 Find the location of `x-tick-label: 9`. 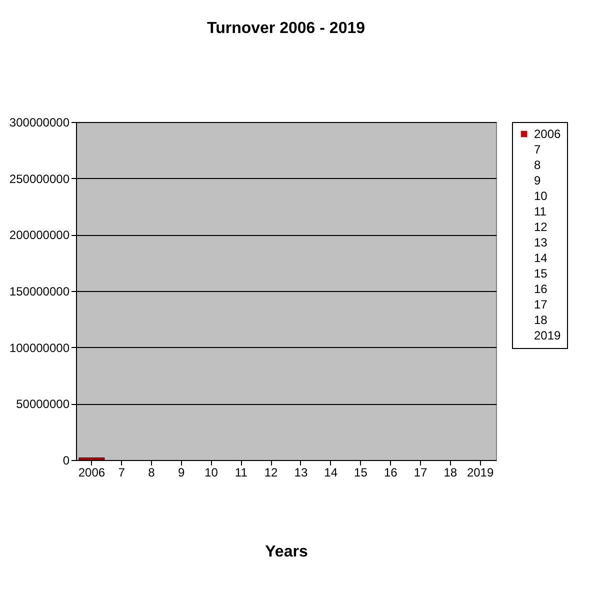

x-tick-label: 9 is located at coordinates (182, 473).